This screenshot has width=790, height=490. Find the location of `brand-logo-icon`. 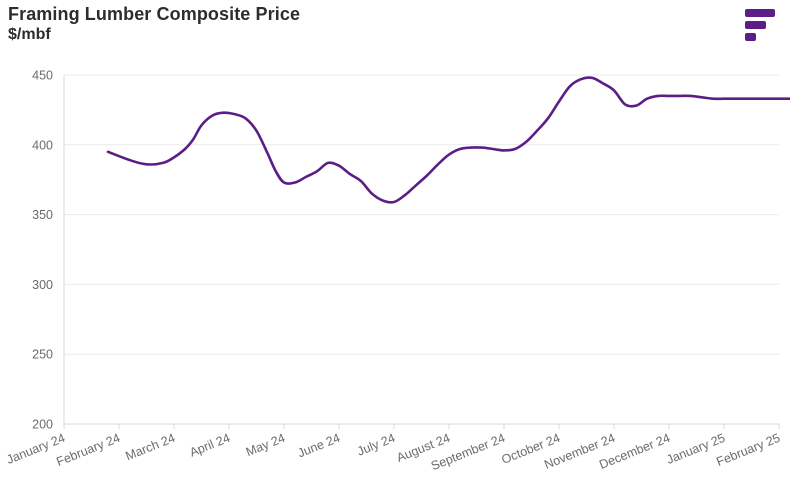

brand-logo-icon is located at coordinates (760, 25).